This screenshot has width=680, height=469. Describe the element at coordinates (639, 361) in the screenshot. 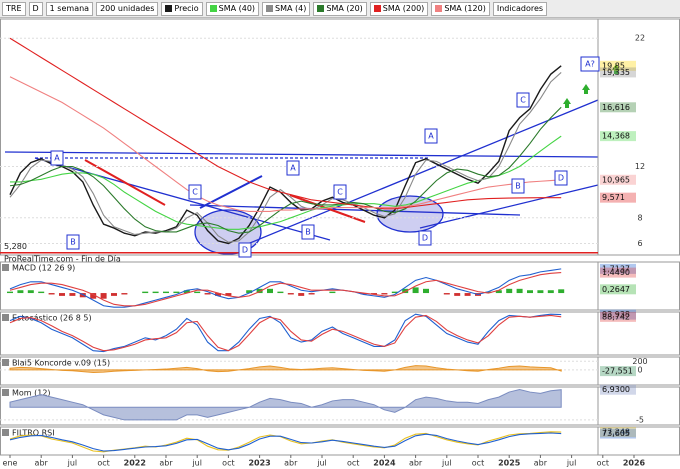

I see `y-tick-label: 200` at that location.